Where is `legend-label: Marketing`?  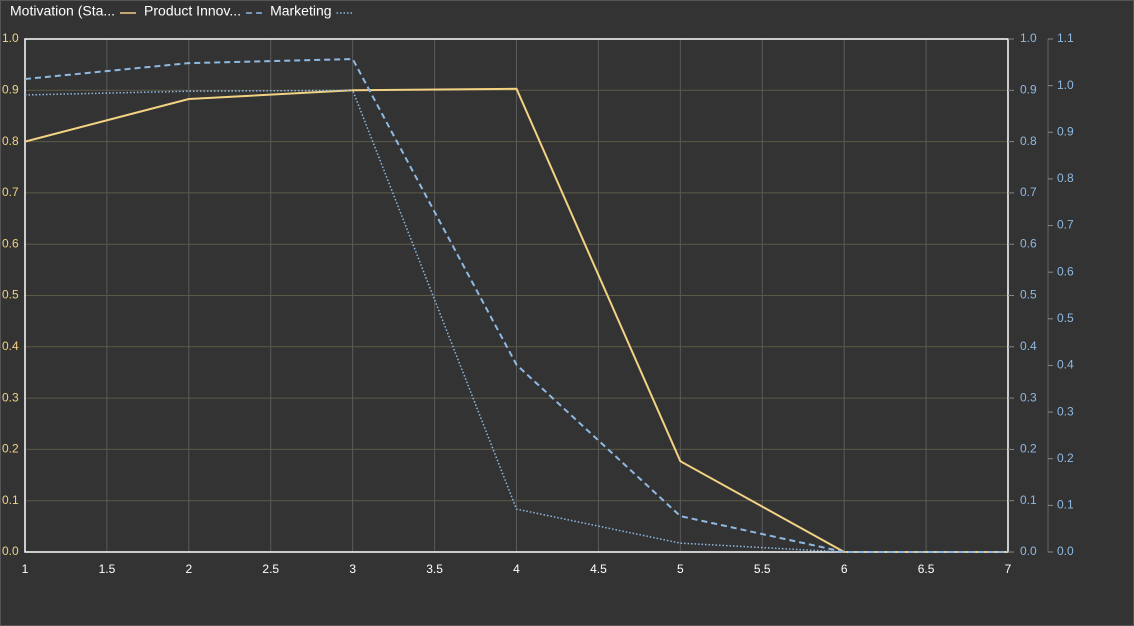
legend-label: Marketing is located at coordinates (300, 11).